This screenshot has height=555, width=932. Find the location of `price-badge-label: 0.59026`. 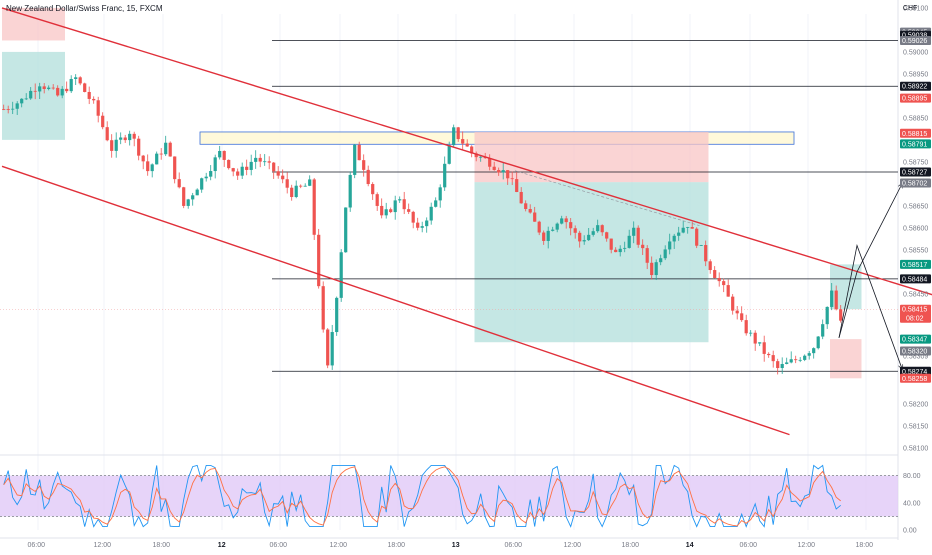

price-badge-label: 0.59026 is located at coordinates (914, 41).